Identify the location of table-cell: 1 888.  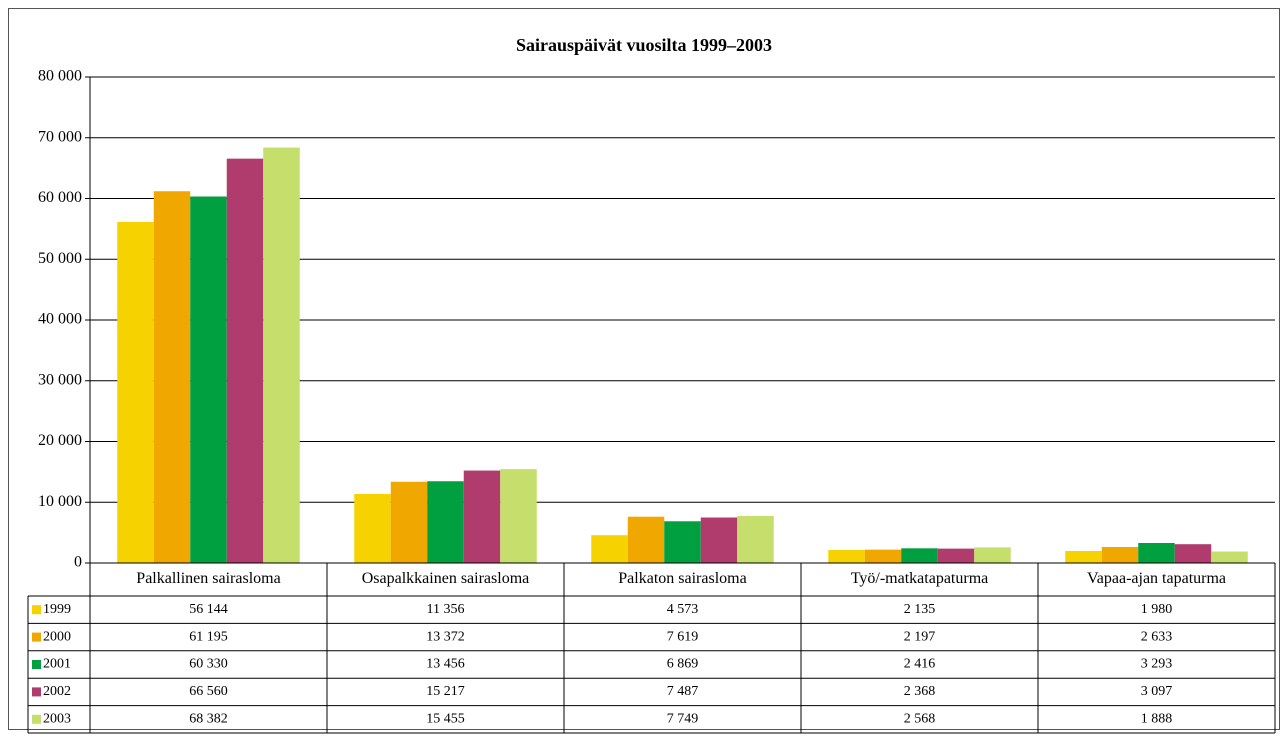
(1157, 719).